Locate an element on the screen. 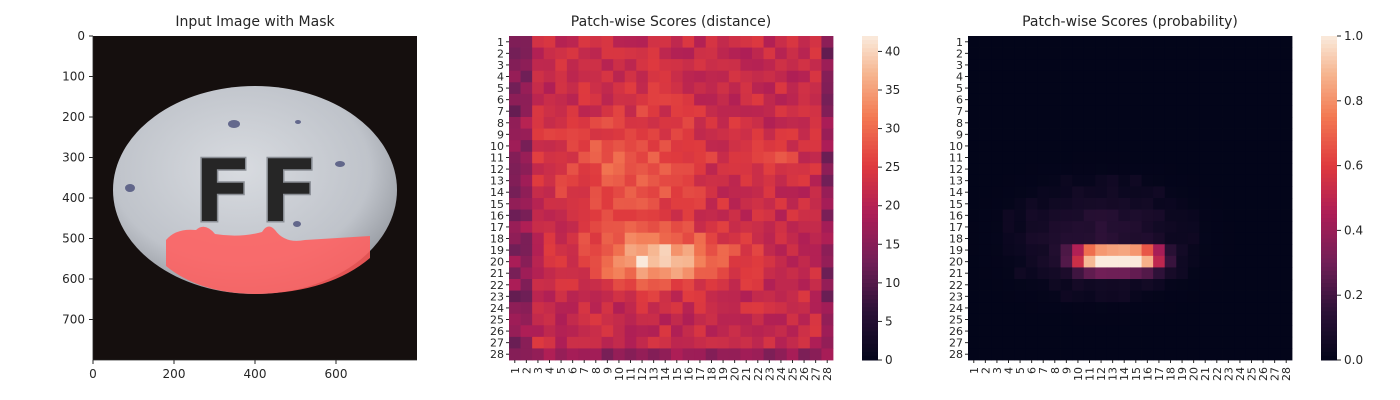 The height and width of the screenshot is (400, 1400). heatmap-ytick-label: 17 is located at coordinates (497, 227).